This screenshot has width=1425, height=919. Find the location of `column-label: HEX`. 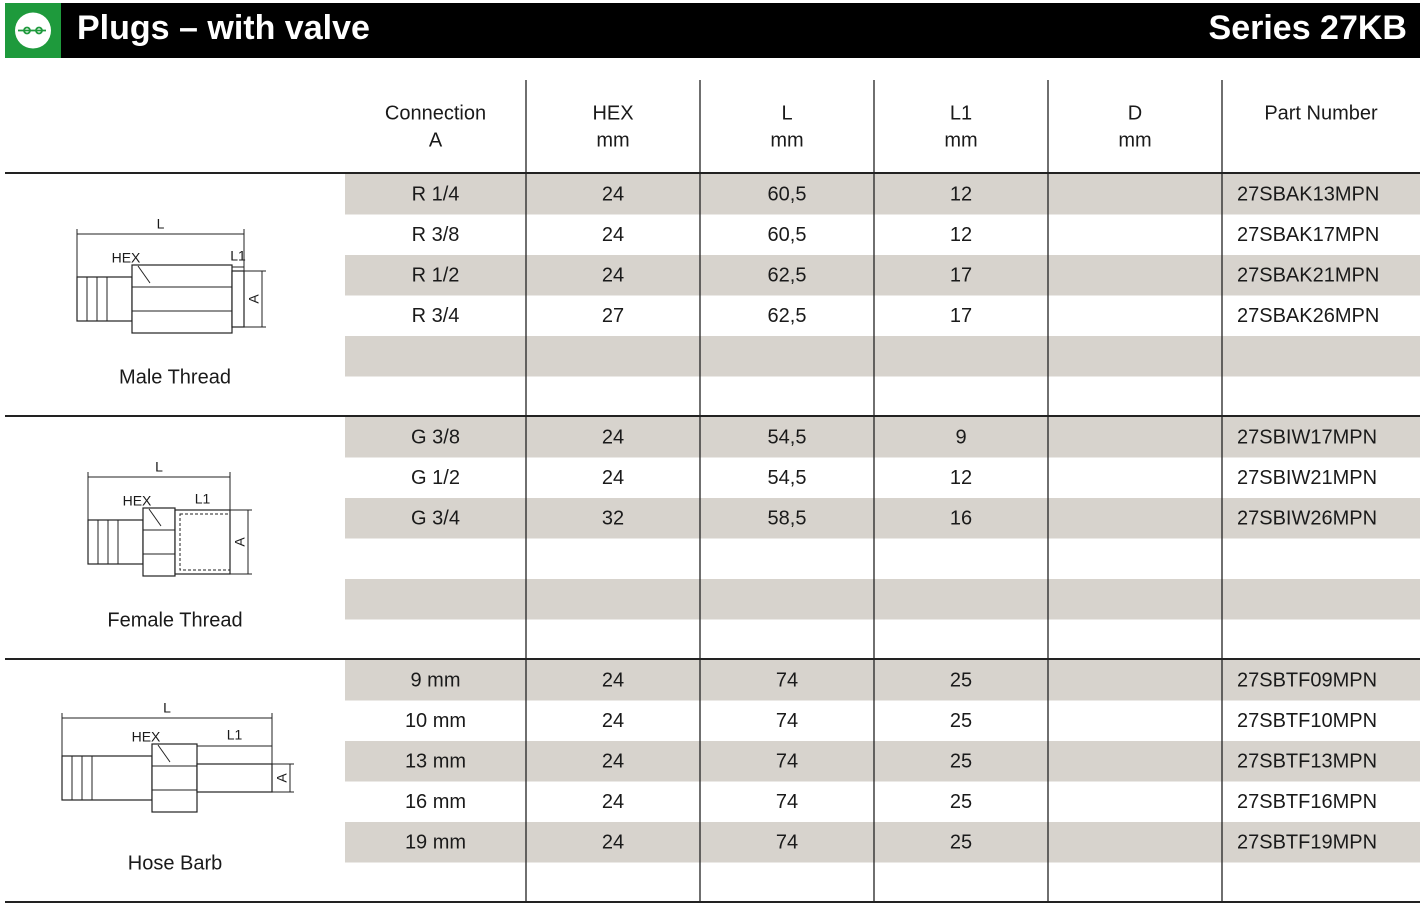

column-label: HEX is located at coordinates (612, 113).